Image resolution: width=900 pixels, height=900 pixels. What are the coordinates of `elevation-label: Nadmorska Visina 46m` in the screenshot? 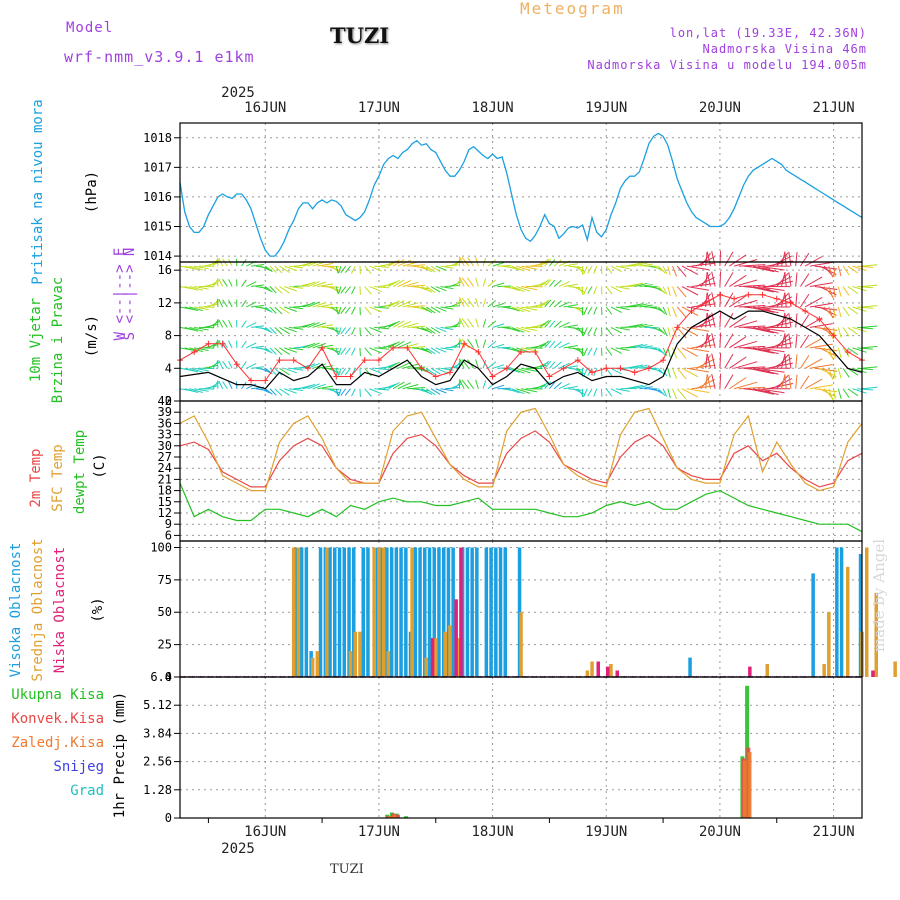 It's located at (784, 49).